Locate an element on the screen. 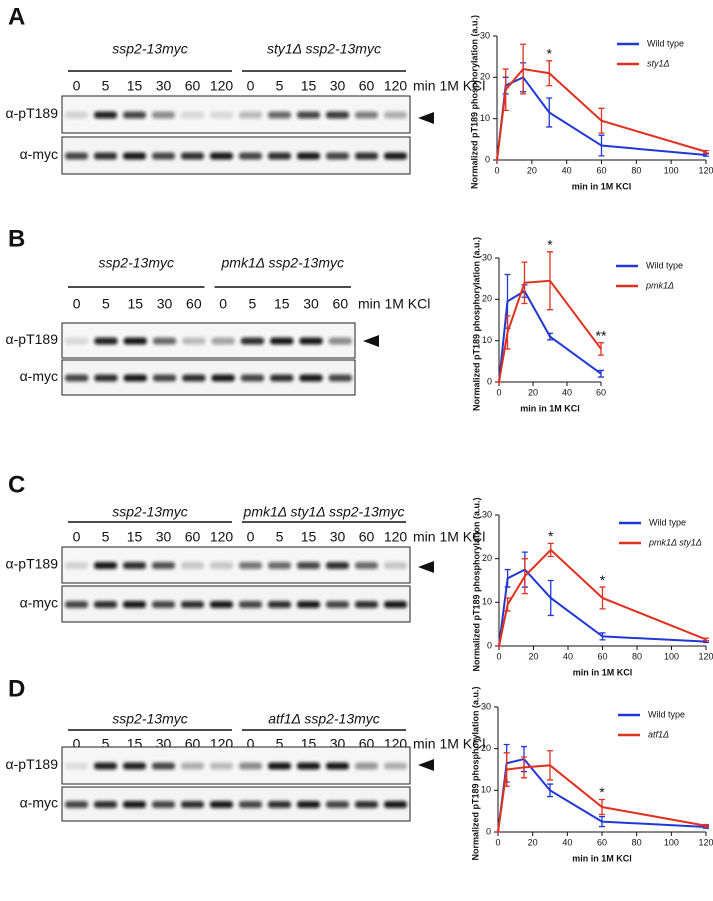 The width and height of the screenshot is (713, 901). row-label: α-pT189 is located at coordinates (32, 113).